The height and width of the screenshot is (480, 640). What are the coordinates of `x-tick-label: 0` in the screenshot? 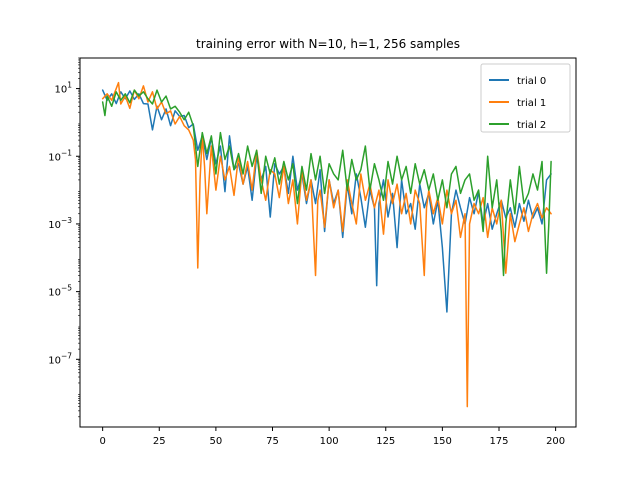 It's located at (102, 441).